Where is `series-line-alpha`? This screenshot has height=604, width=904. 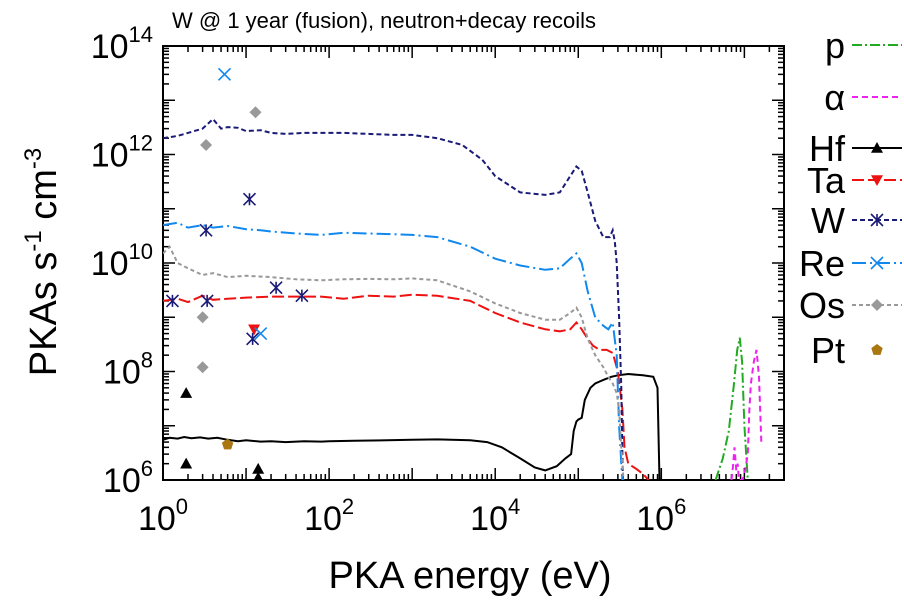
series-line-alpha is located at coordinates (746, 414).